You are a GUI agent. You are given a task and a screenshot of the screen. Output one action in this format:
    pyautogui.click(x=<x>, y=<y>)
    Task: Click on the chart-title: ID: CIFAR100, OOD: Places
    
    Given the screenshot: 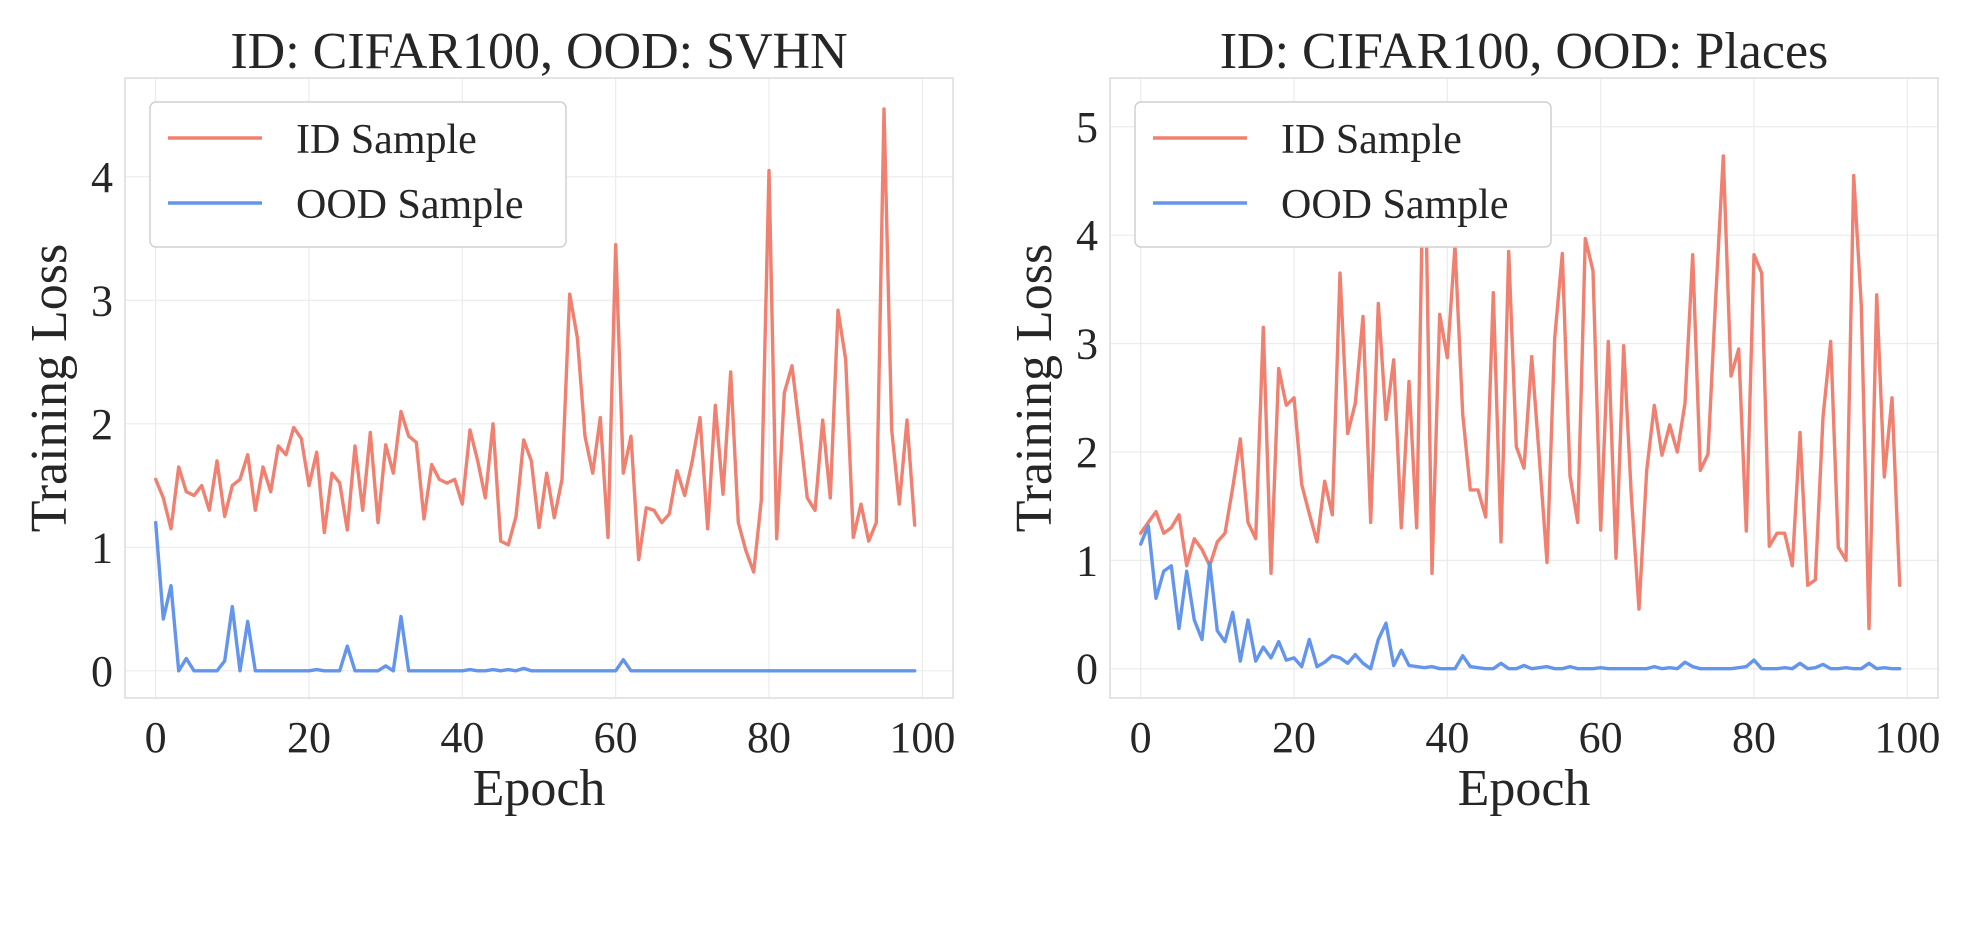 What is the action you would take?
    pyautogui.click(x=1524, y=51)
    